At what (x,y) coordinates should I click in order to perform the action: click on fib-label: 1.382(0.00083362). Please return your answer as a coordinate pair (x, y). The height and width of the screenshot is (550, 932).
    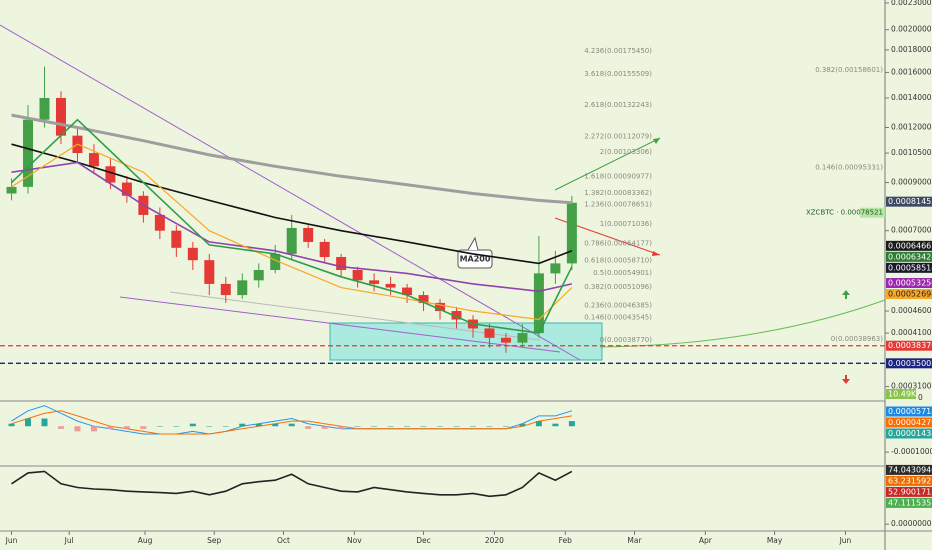
    Looking at the image, I should click on (618, 193).